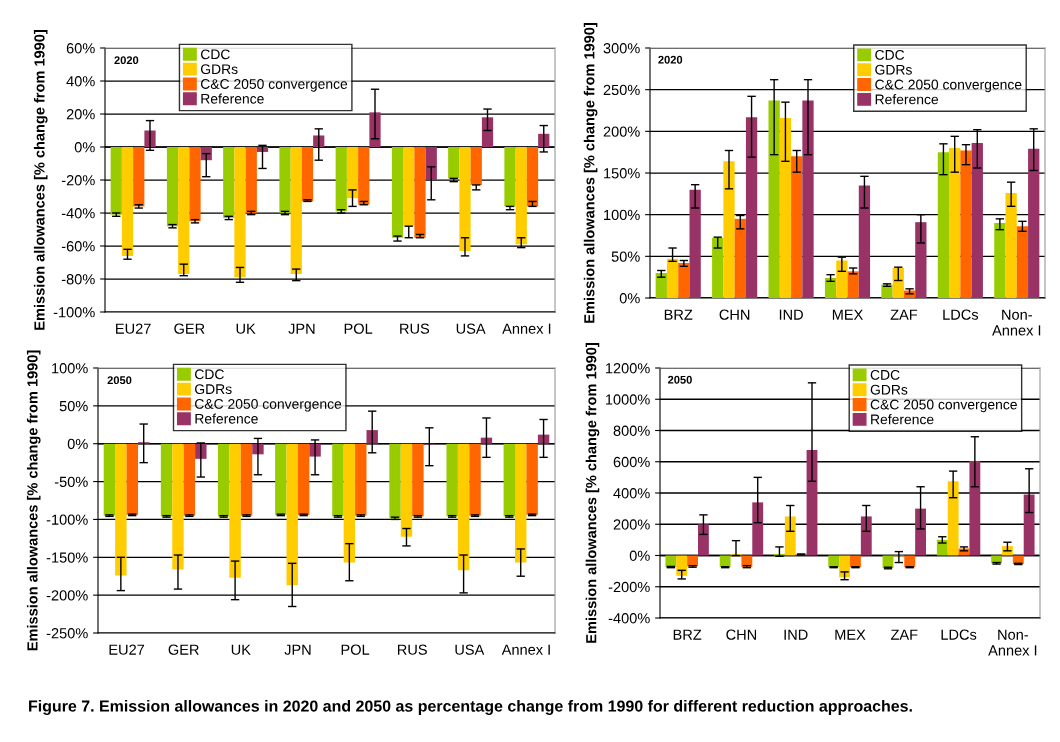 Image resolution: width=1060 pixels, height=742 pixels. I want to click on y-tick-label: 60%, so click(80, 48).